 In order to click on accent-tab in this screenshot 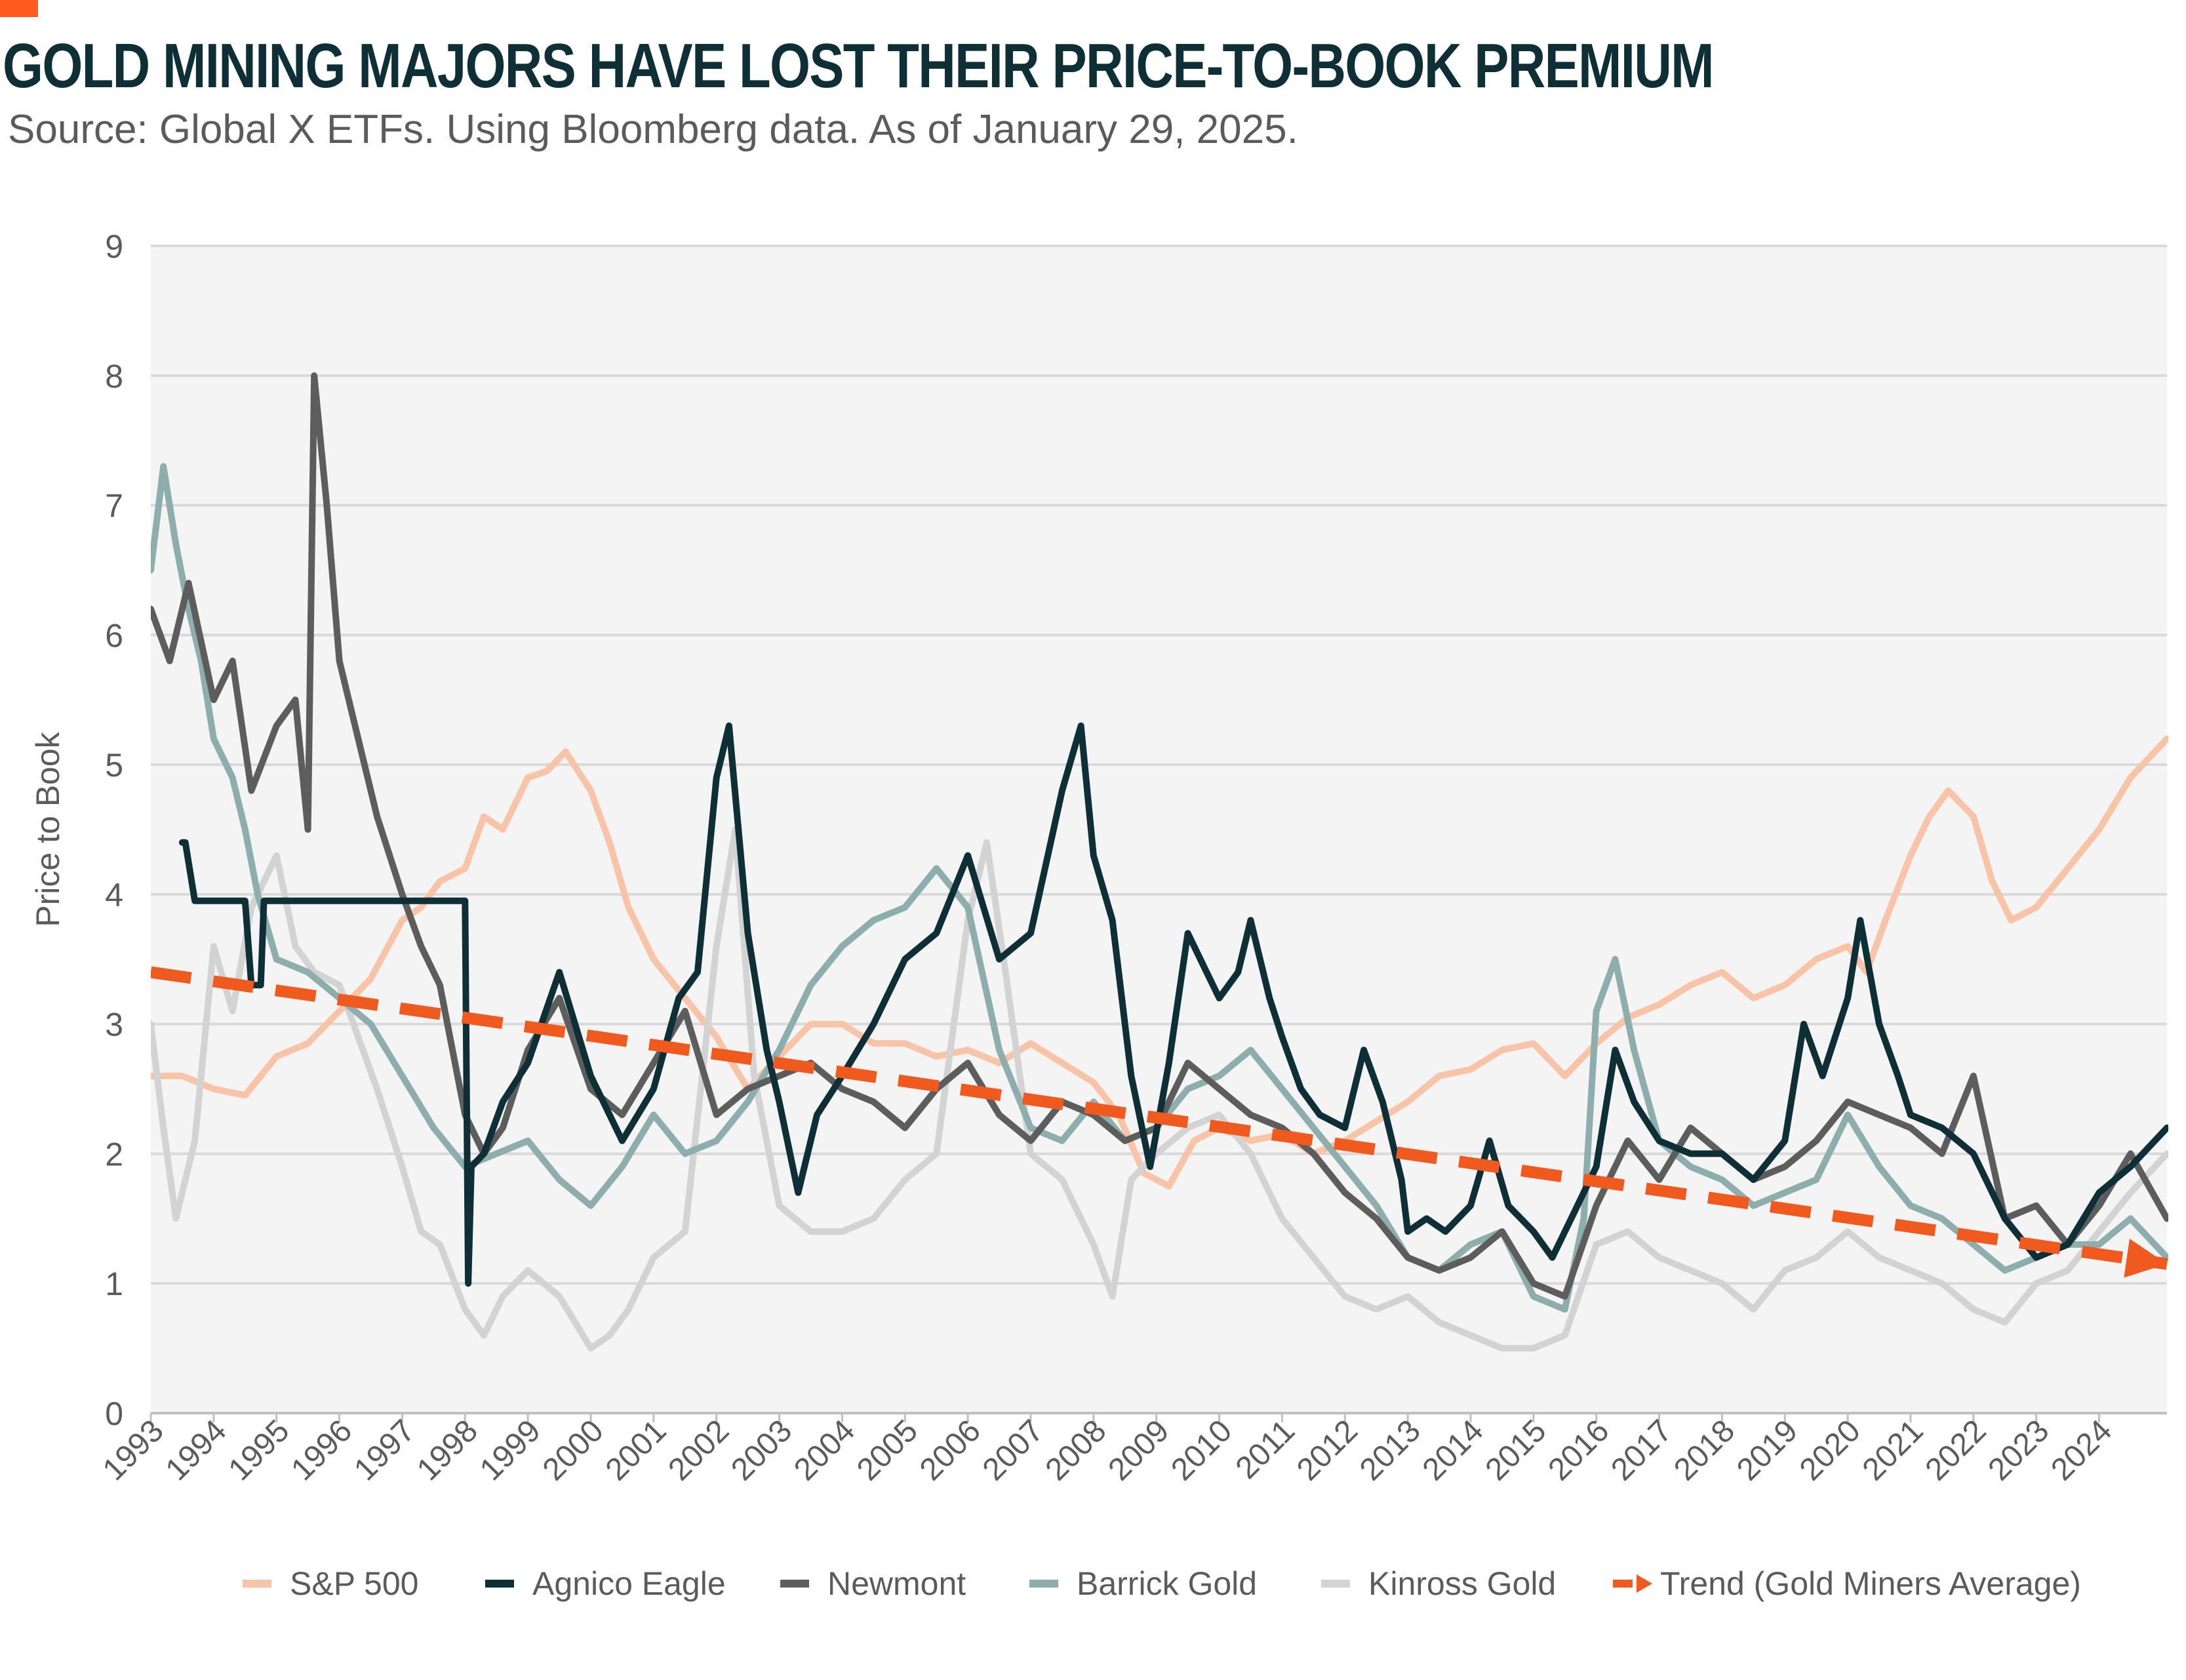, I will do `click(19, 8)`.